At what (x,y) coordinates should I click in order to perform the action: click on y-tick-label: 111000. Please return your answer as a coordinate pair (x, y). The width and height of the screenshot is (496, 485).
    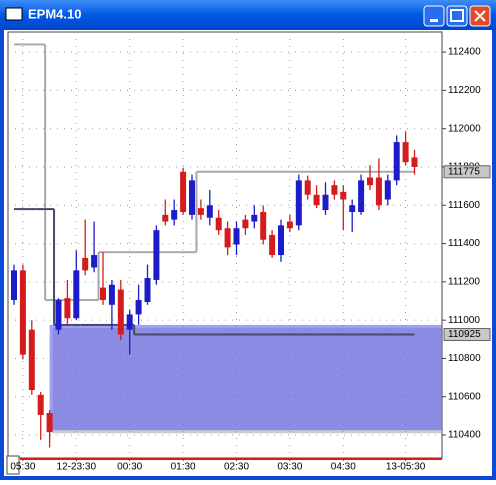
    Looking at the image, I should click on (464, 320).